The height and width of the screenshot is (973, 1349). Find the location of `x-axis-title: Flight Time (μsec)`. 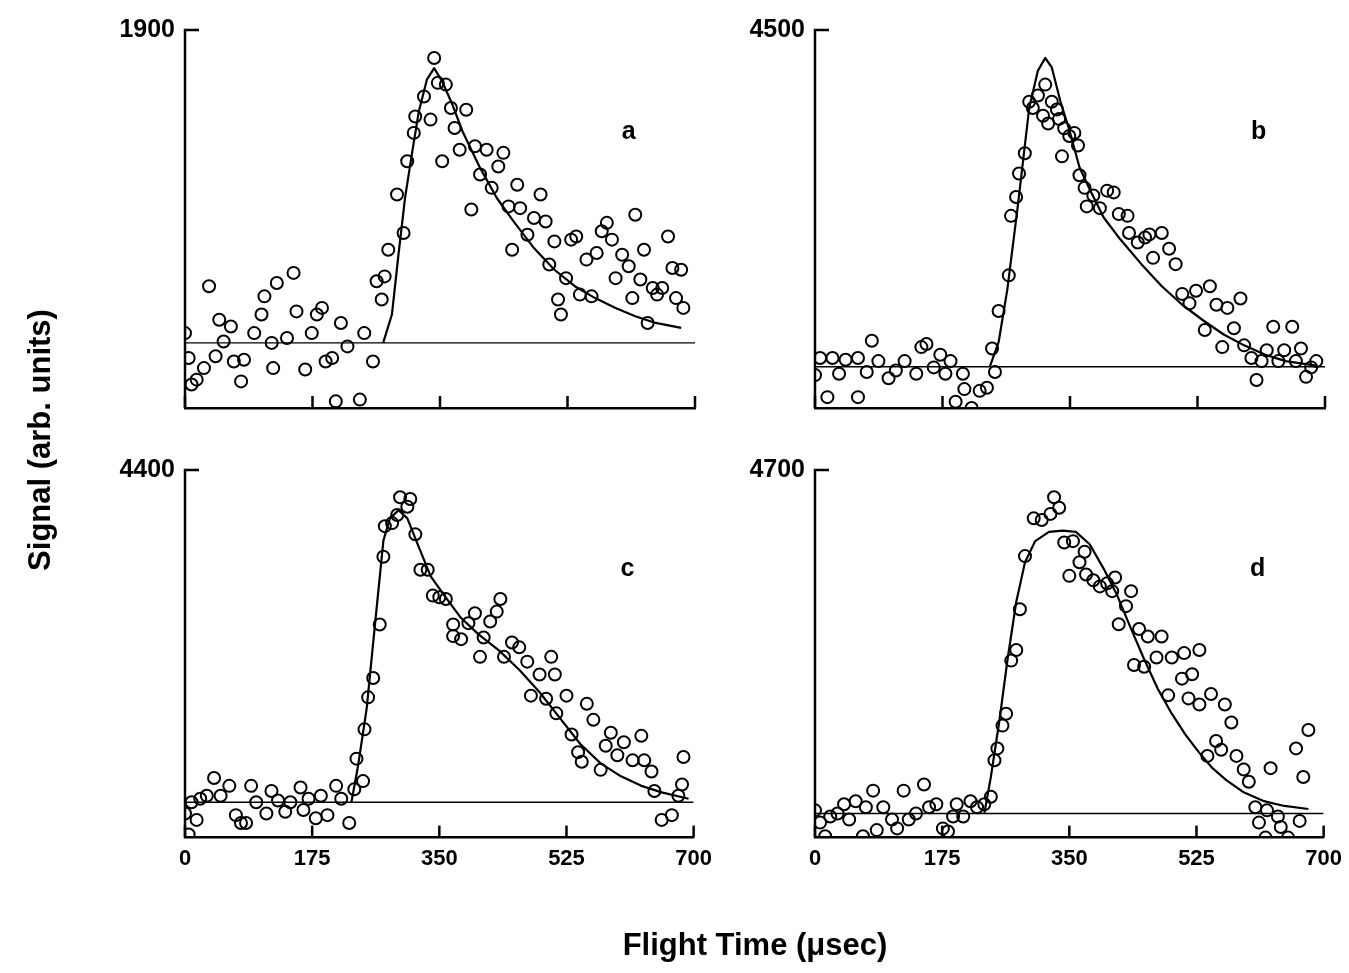

x-axis-title: Flight Time (μsec) is located at coordinates (755, 945).